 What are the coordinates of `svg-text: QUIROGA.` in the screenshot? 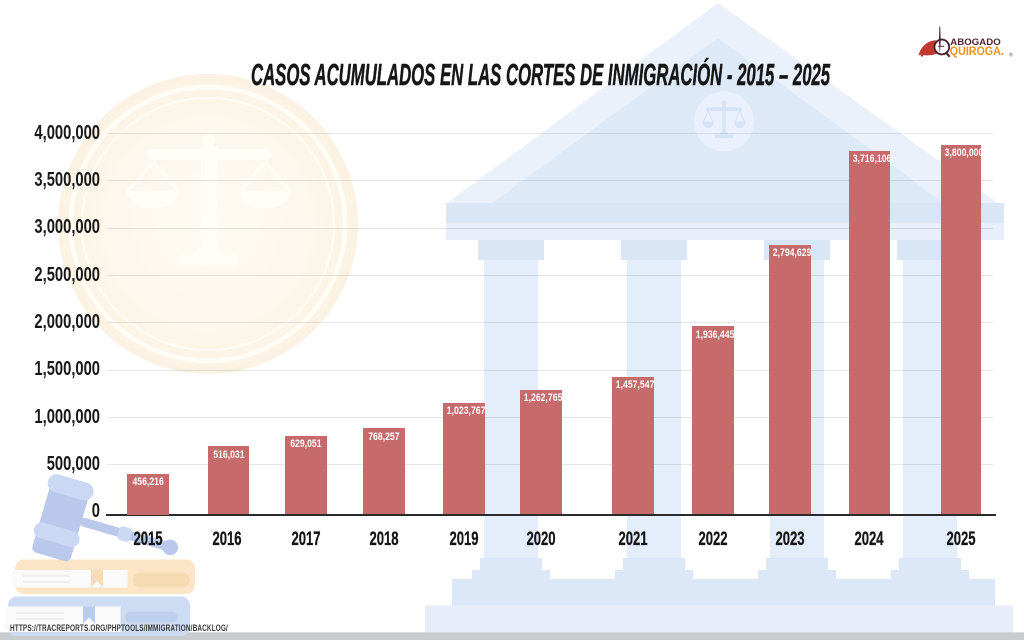 It's located at (977, 51).